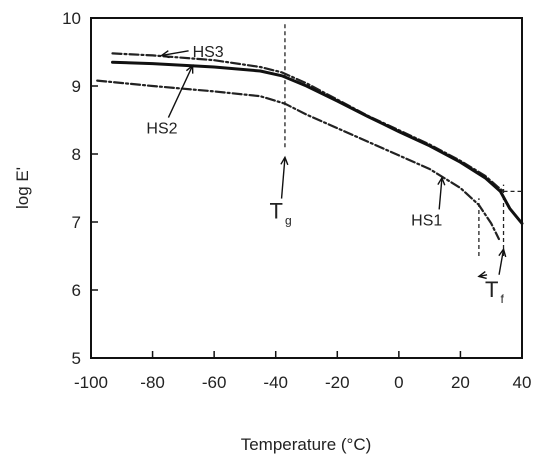 The height and width of the screenshot is (464, 538). What do you see at coordinates (460, 382) in the screenshot?
I see `x-tick-label: 20` at bounding box center [460, 382].